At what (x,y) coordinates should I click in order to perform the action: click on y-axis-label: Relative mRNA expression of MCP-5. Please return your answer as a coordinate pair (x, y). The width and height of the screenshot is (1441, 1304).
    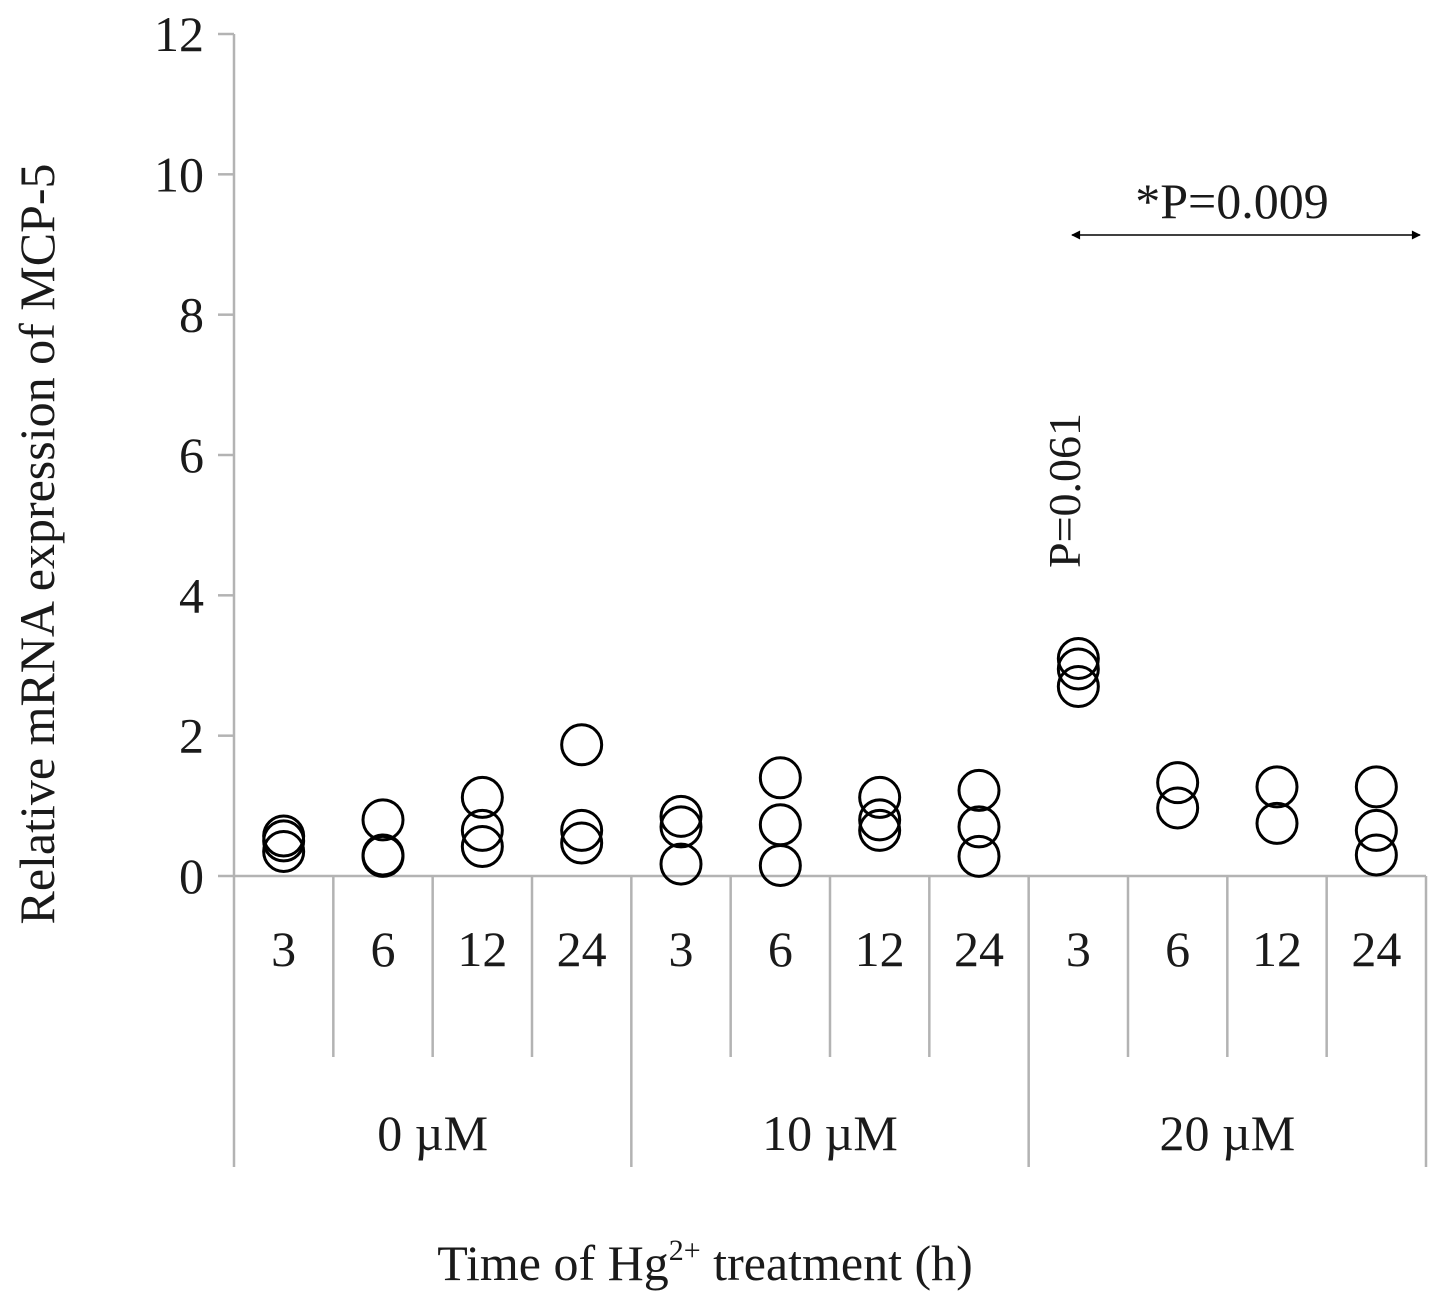
    Looking at the image, I should click on (37, 543).